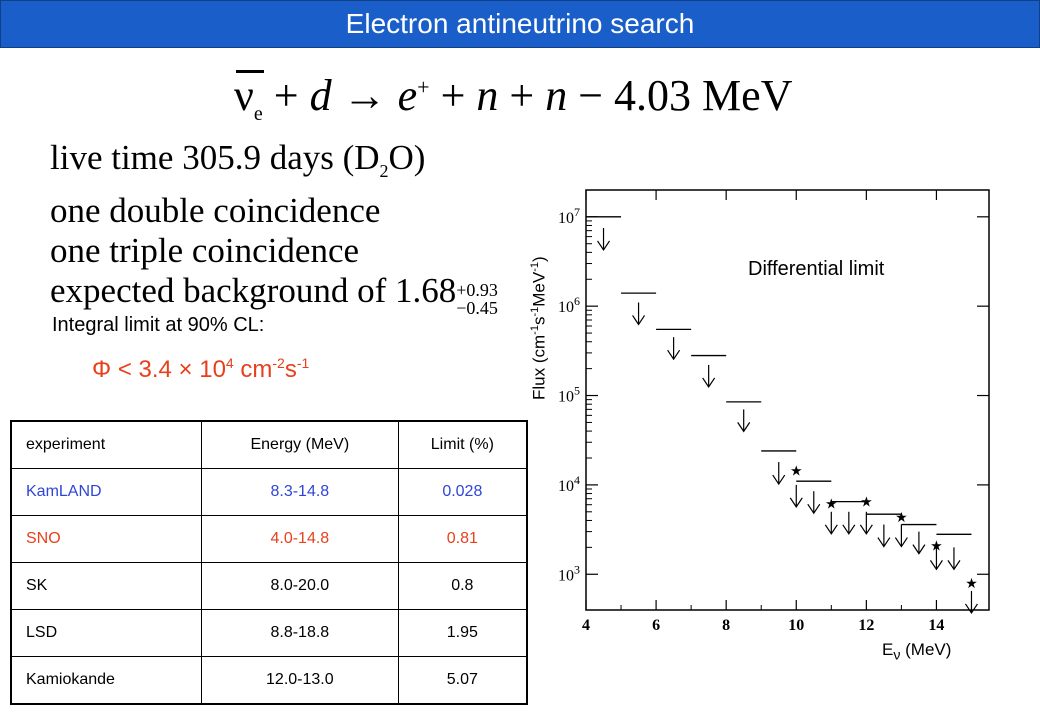 The height and width of the screenshot is (720, 1040). What do you see at coordinates (201, 369) in the screenshot?
I see `integral-limit-value: Φ < 3.4 × 104 cm-2s-1` at bounding box center [201, 369].